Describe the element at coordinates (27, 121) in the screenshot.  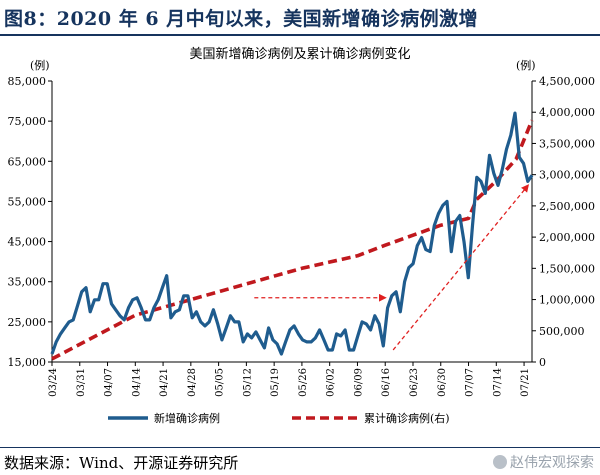
I see `y-tick-label: 75,000` at that location.